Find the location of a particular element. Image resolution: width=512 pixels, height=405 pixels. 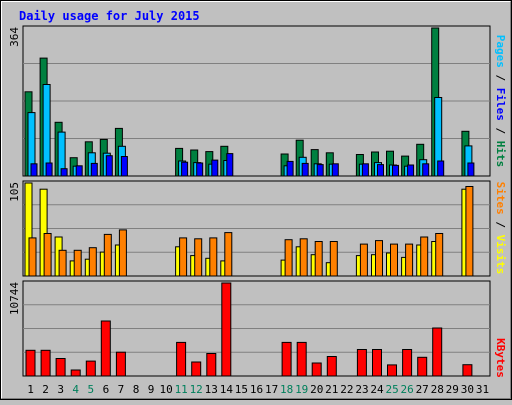

x-tick-label: 18 is located at coordinates (286, 389).